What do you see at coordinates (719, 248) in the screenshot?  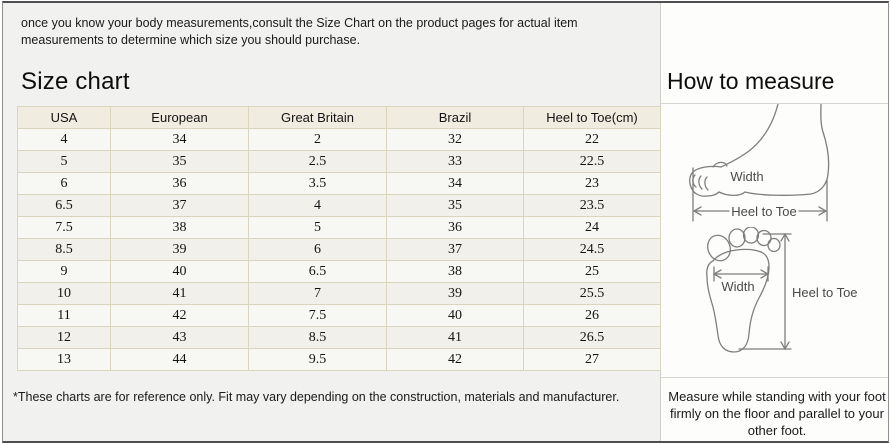 I see `big-toe` at bounding box center [719, 248].